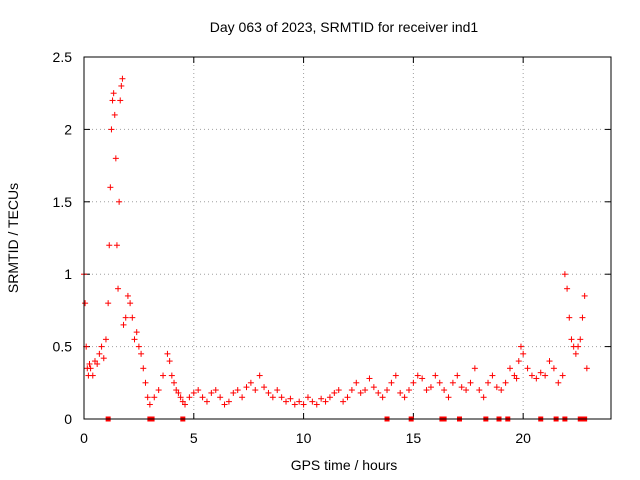  Describe the element at coordinates (63, 202) in the screenshot. I see `y-tick-label: 1.5` at that location.